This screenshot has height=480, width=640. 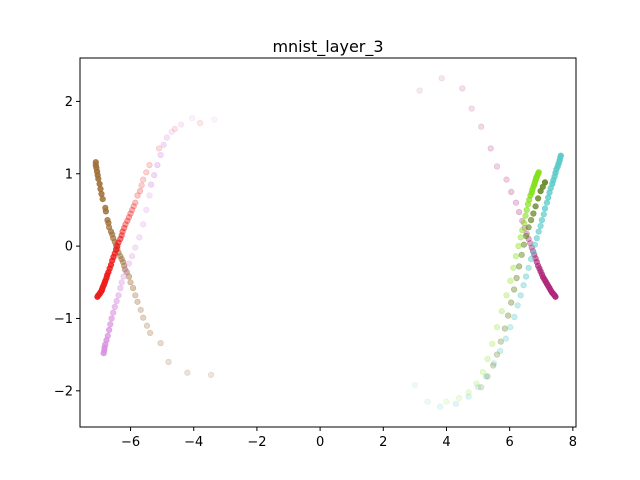 I want to click on x-tick-label: 2, so click(x=383, y=442).